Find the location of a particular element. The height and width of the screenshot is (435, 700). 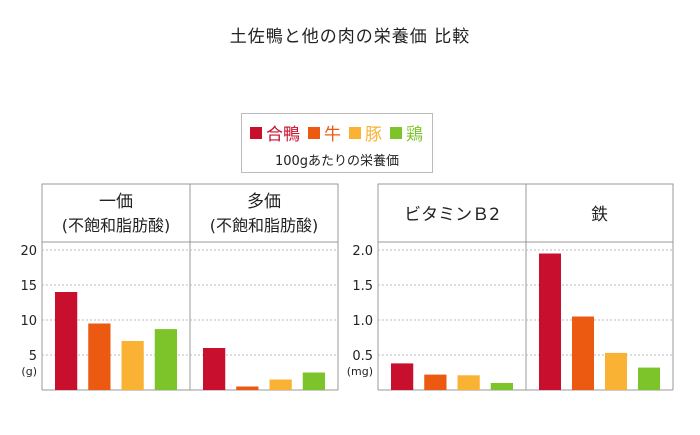

legend-item-chicken: 鶏 is located at coordinates (406, 132).